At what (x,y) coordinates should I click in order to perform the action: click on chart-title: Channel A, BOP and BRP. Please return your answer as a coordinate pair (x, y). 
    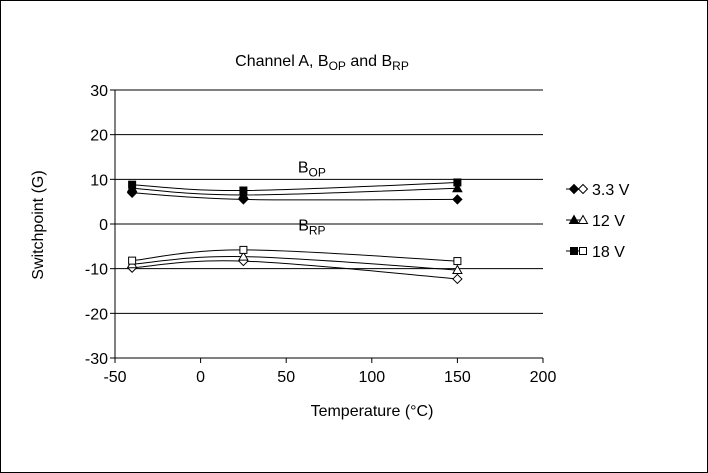
    Looking at the image, I should click on (322, 63).